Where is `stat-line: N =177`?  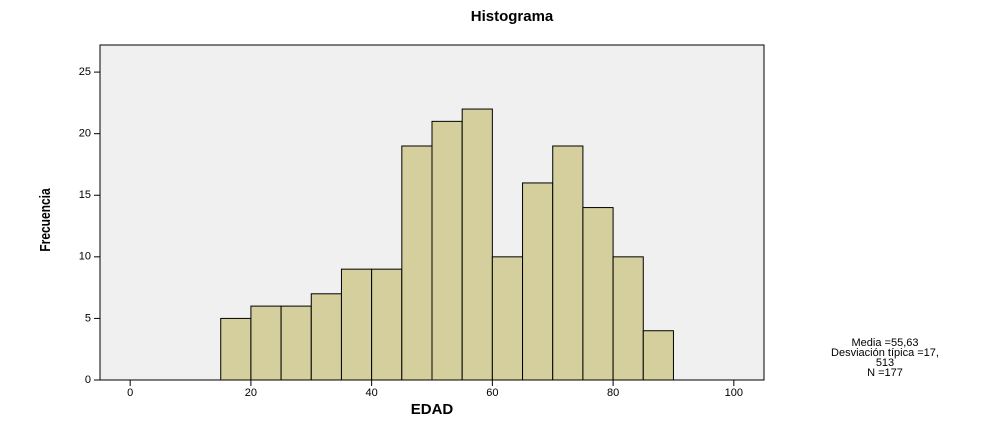 stat-line: N =177 is located at coordinates (885, 373).